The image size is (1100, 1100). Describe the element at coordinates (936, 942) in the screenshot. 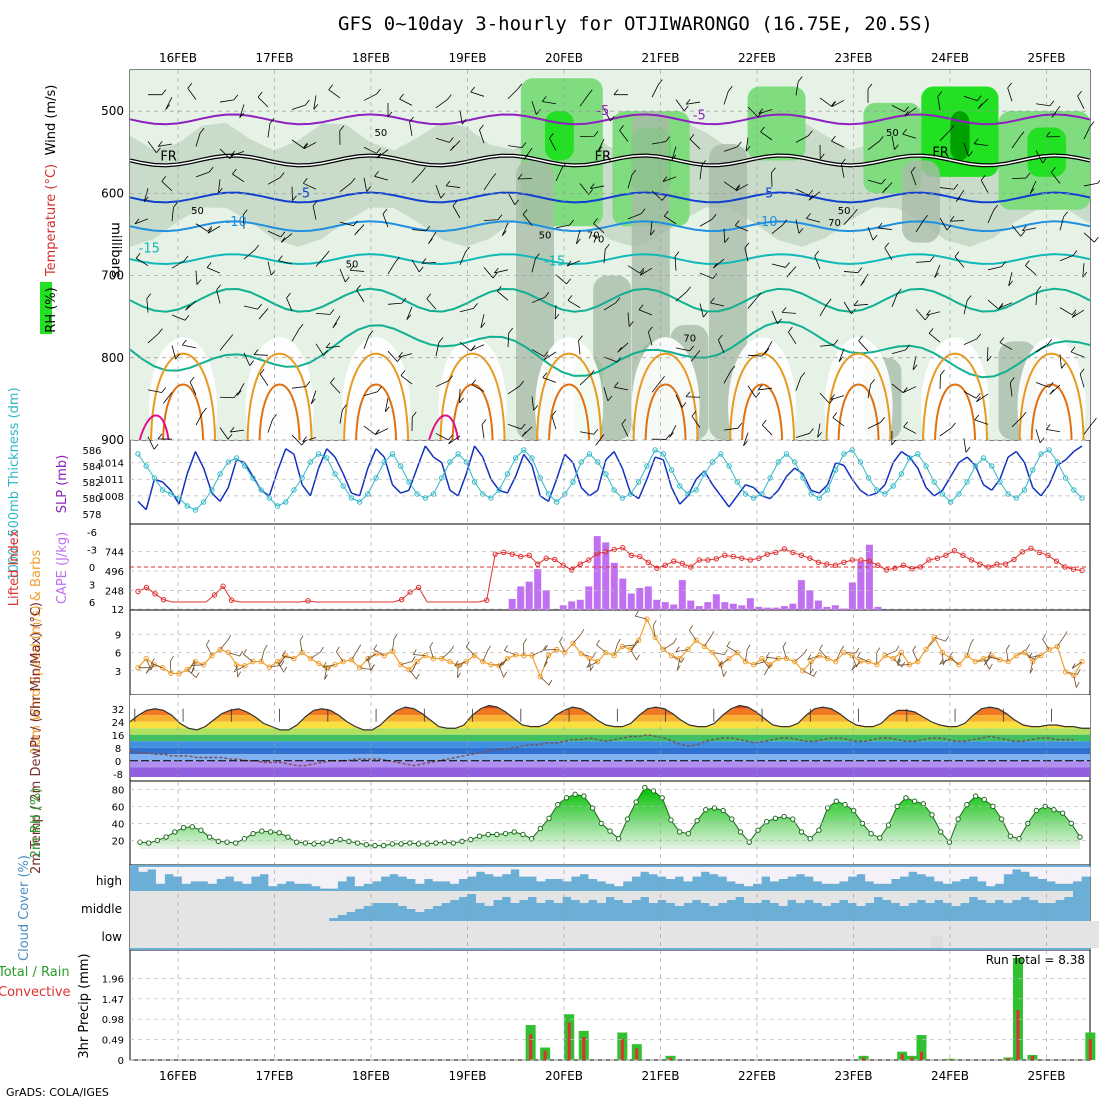

I see `cloud-low-clear-patch` at that location.